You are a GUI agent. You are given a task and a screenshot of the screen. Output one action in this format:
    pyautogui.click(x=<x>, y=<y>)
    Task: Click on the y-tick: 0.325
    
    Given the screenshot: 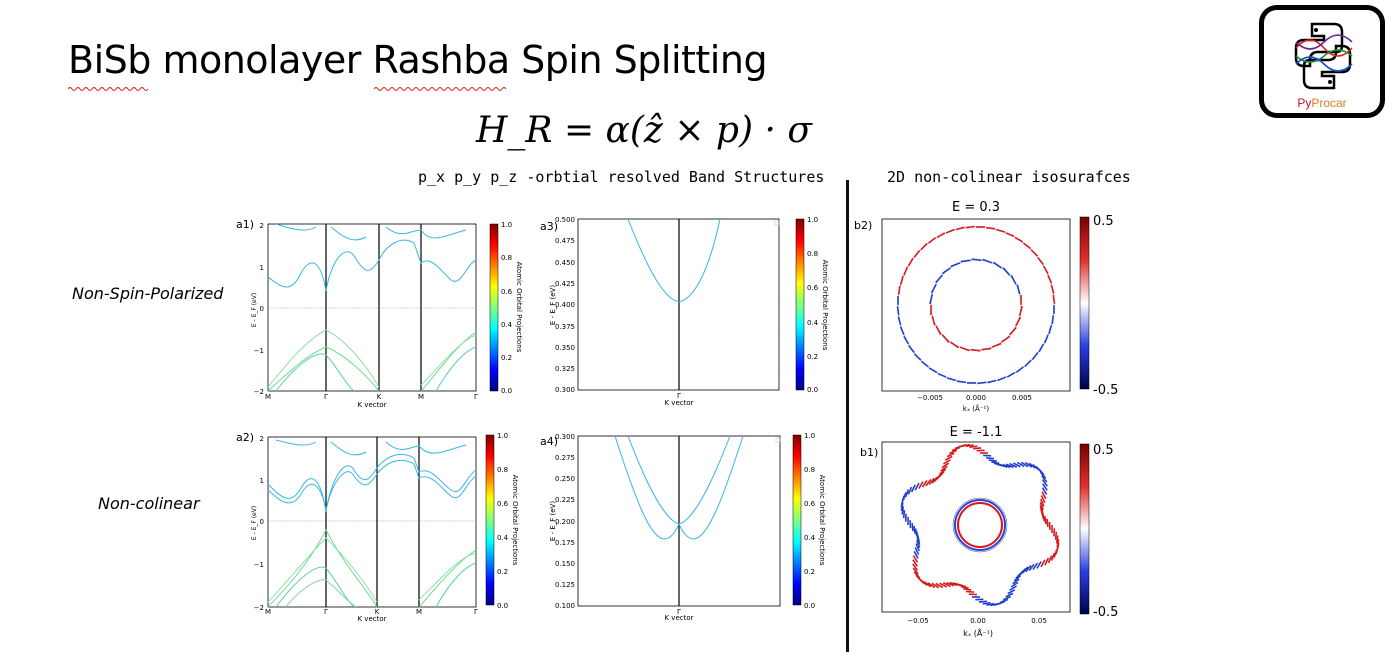 What is the action you would take?
    pyautogui.click(x=565, y=369)
    